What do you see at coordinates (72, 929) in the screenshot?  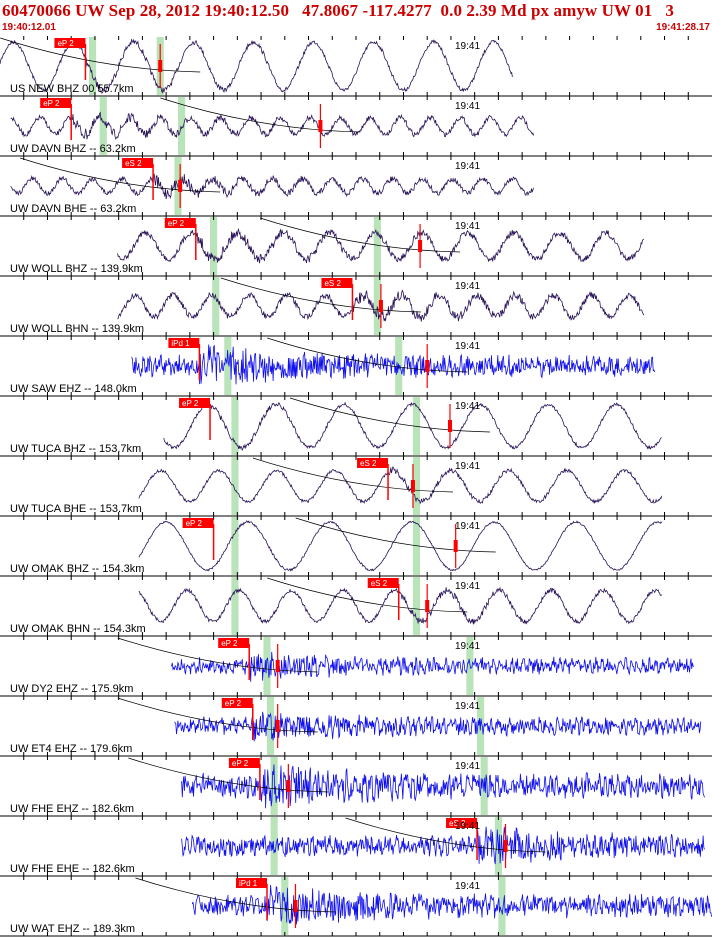 I see `channel-label: UW WAT EHZ -- 189.3km` at bounding box center [72, 929].